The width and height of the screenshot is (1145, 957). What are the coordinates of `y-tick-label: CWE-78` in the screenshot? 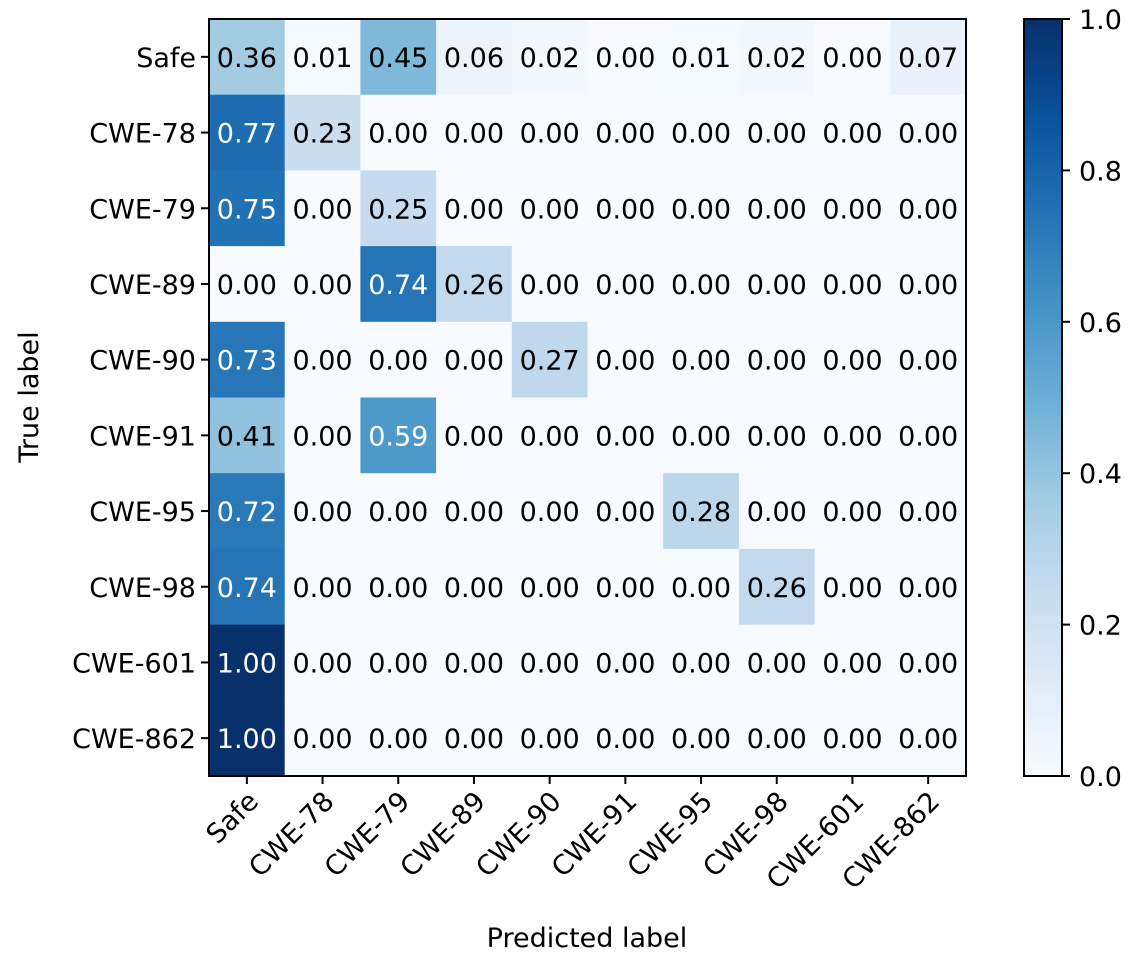 It's located at (142, 134).